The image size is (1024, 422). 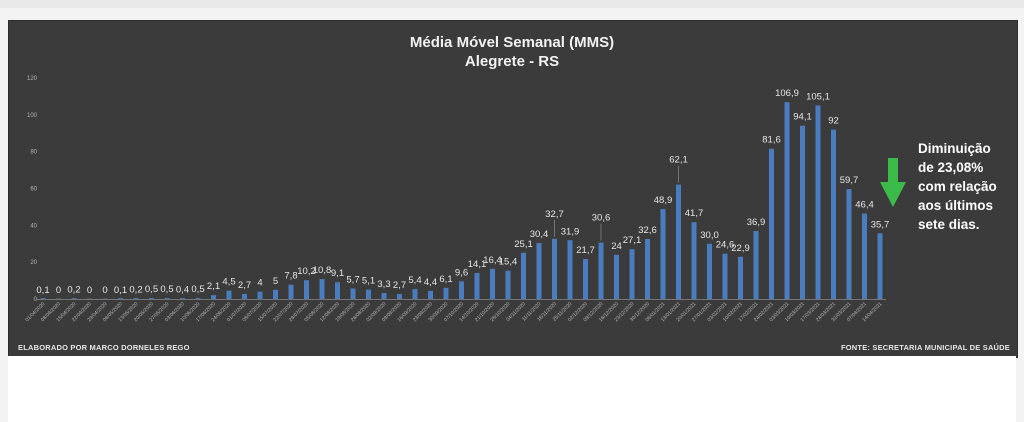 I want to click on value-label: 48,9, so click(x=663, y=200).